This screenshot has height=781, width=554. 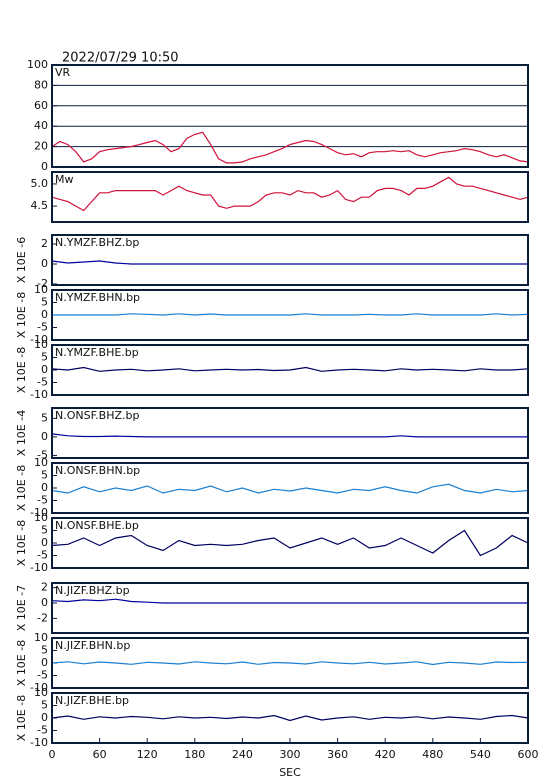 What do you see at coordinates (385, 754) in the screenshot?
I see `x-tick-label: 420` at bounding box center [385, 754].